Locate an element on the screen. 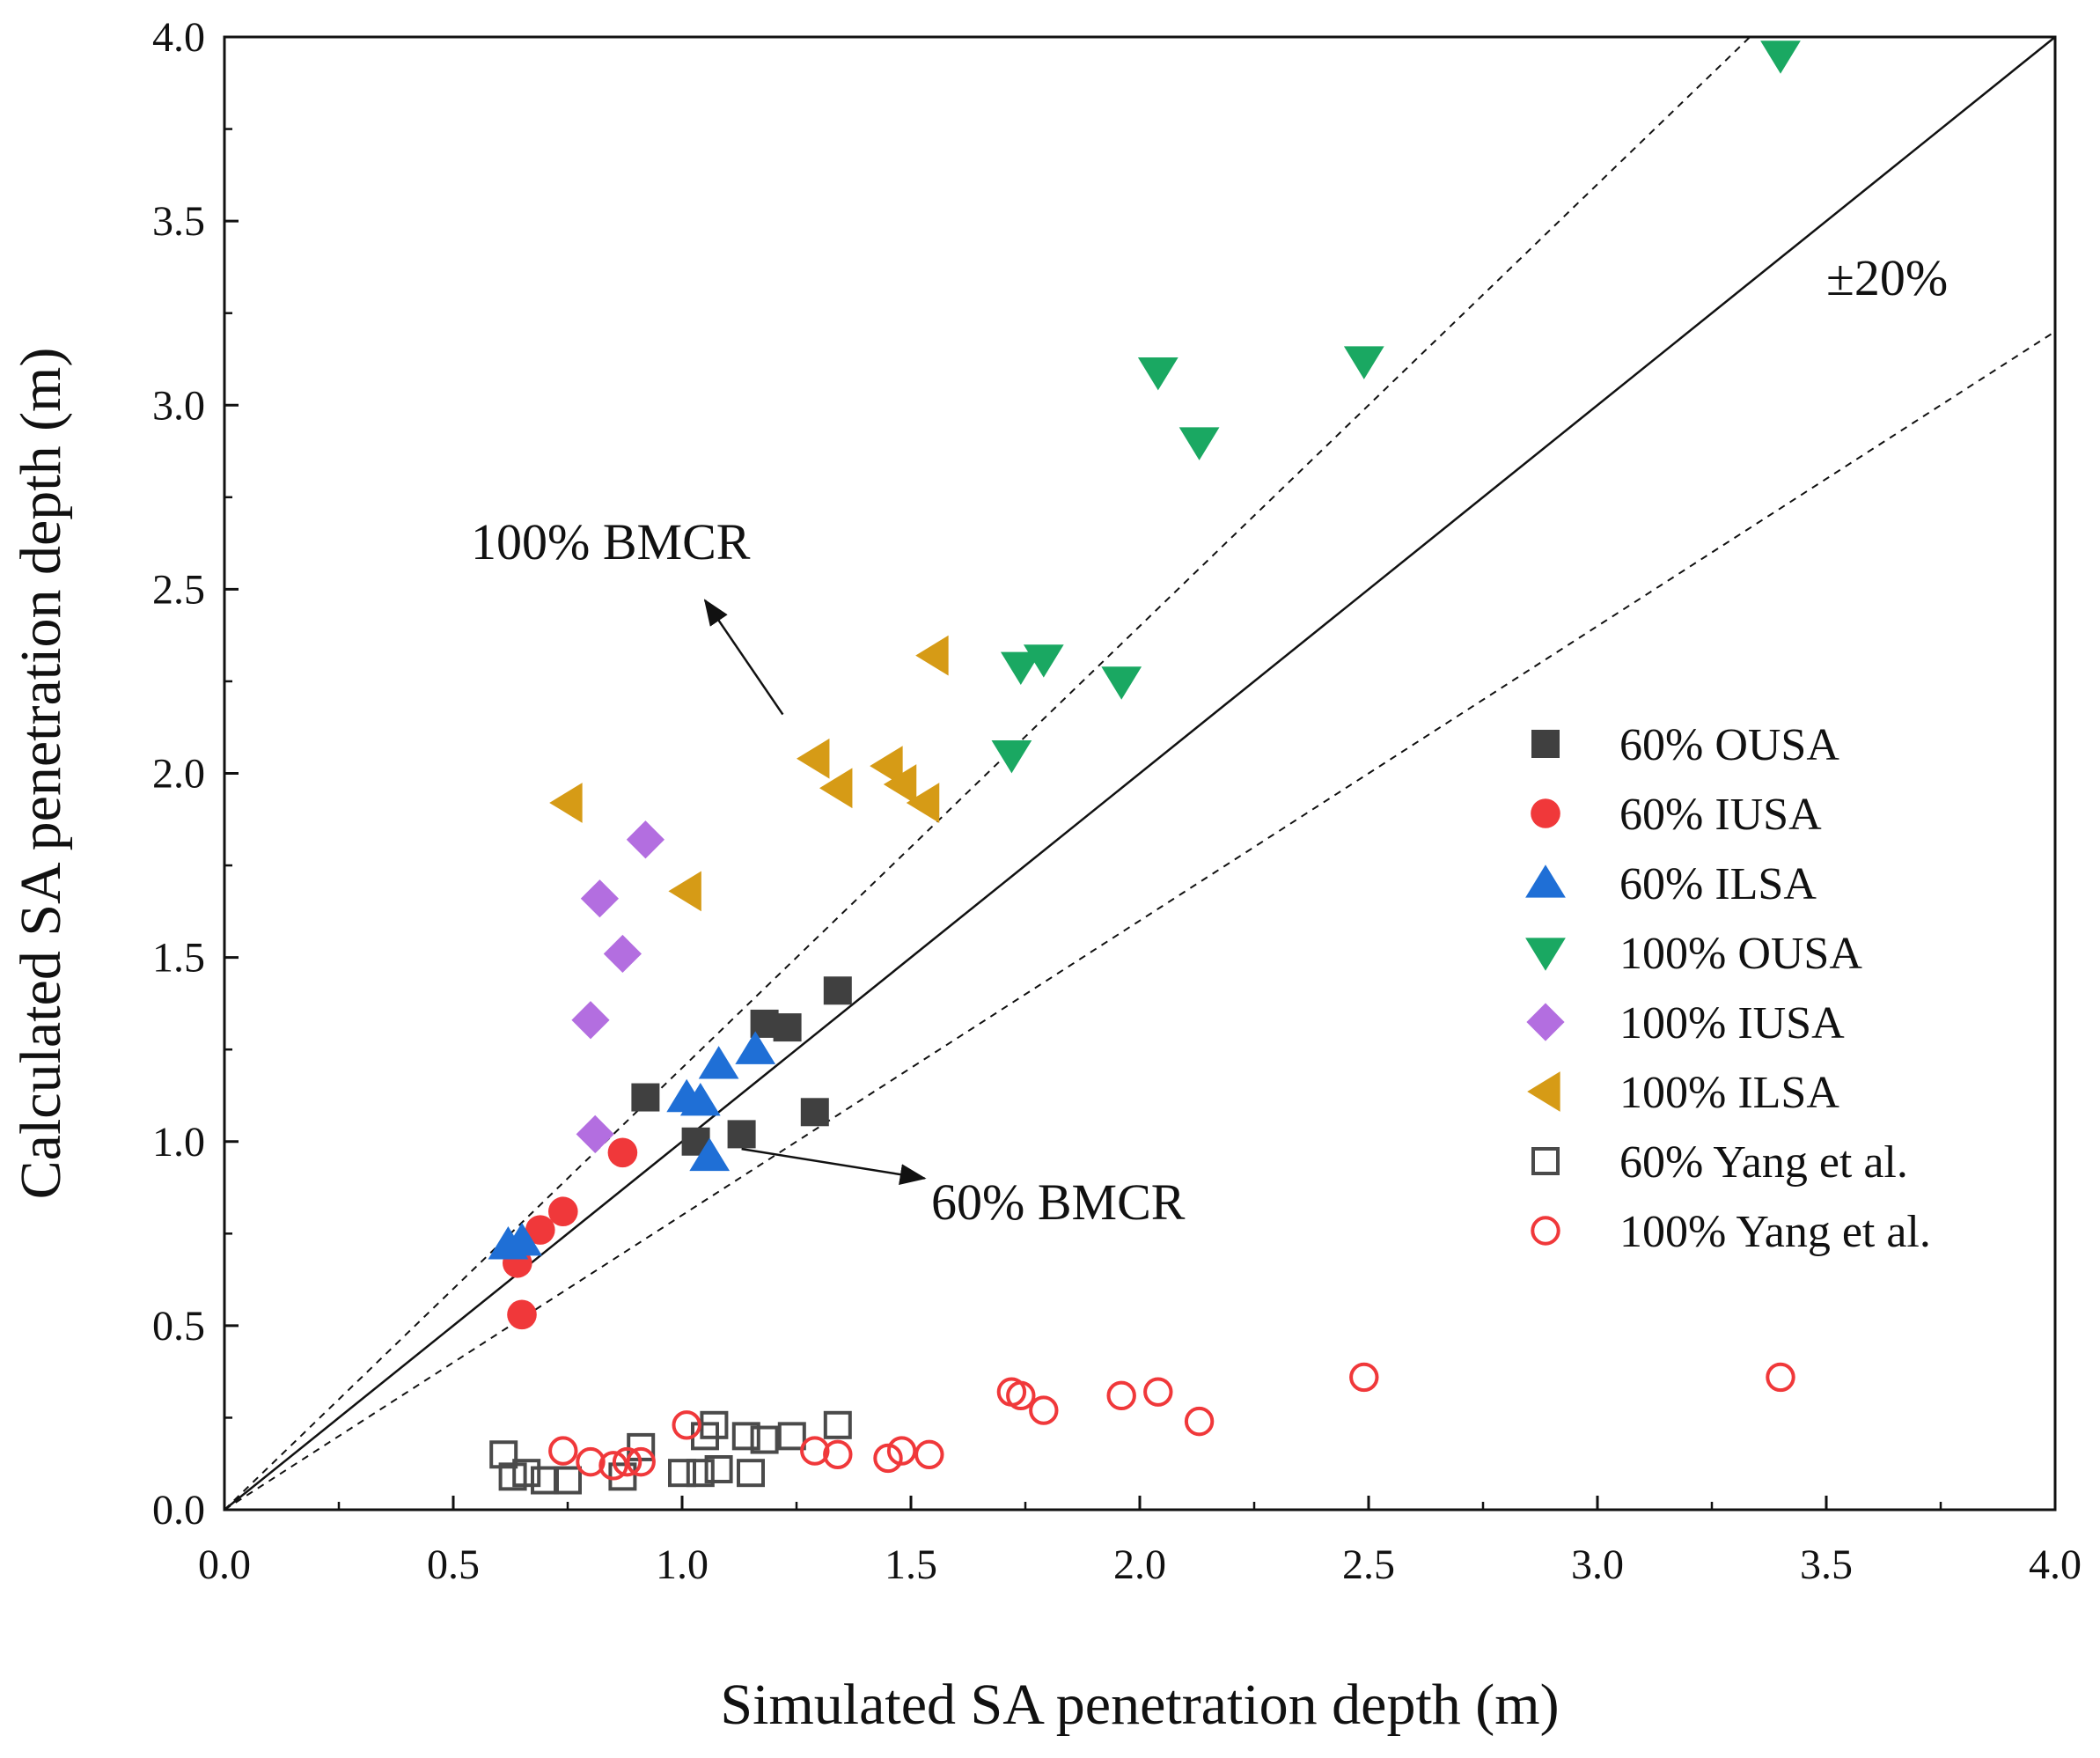 The image size is (2100, 1758). legend-entry: 100% Yang et al. is located at coordinates (1731, 1232).